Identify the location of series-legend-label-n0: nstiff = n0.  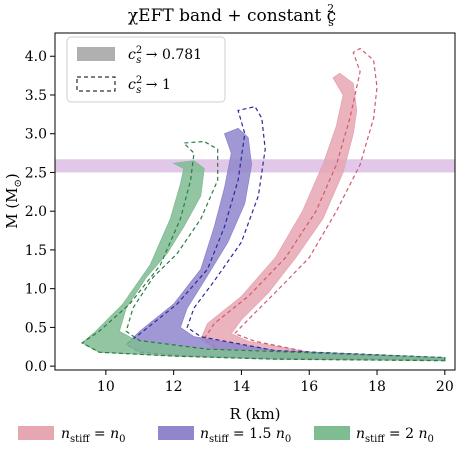
(93, 435).